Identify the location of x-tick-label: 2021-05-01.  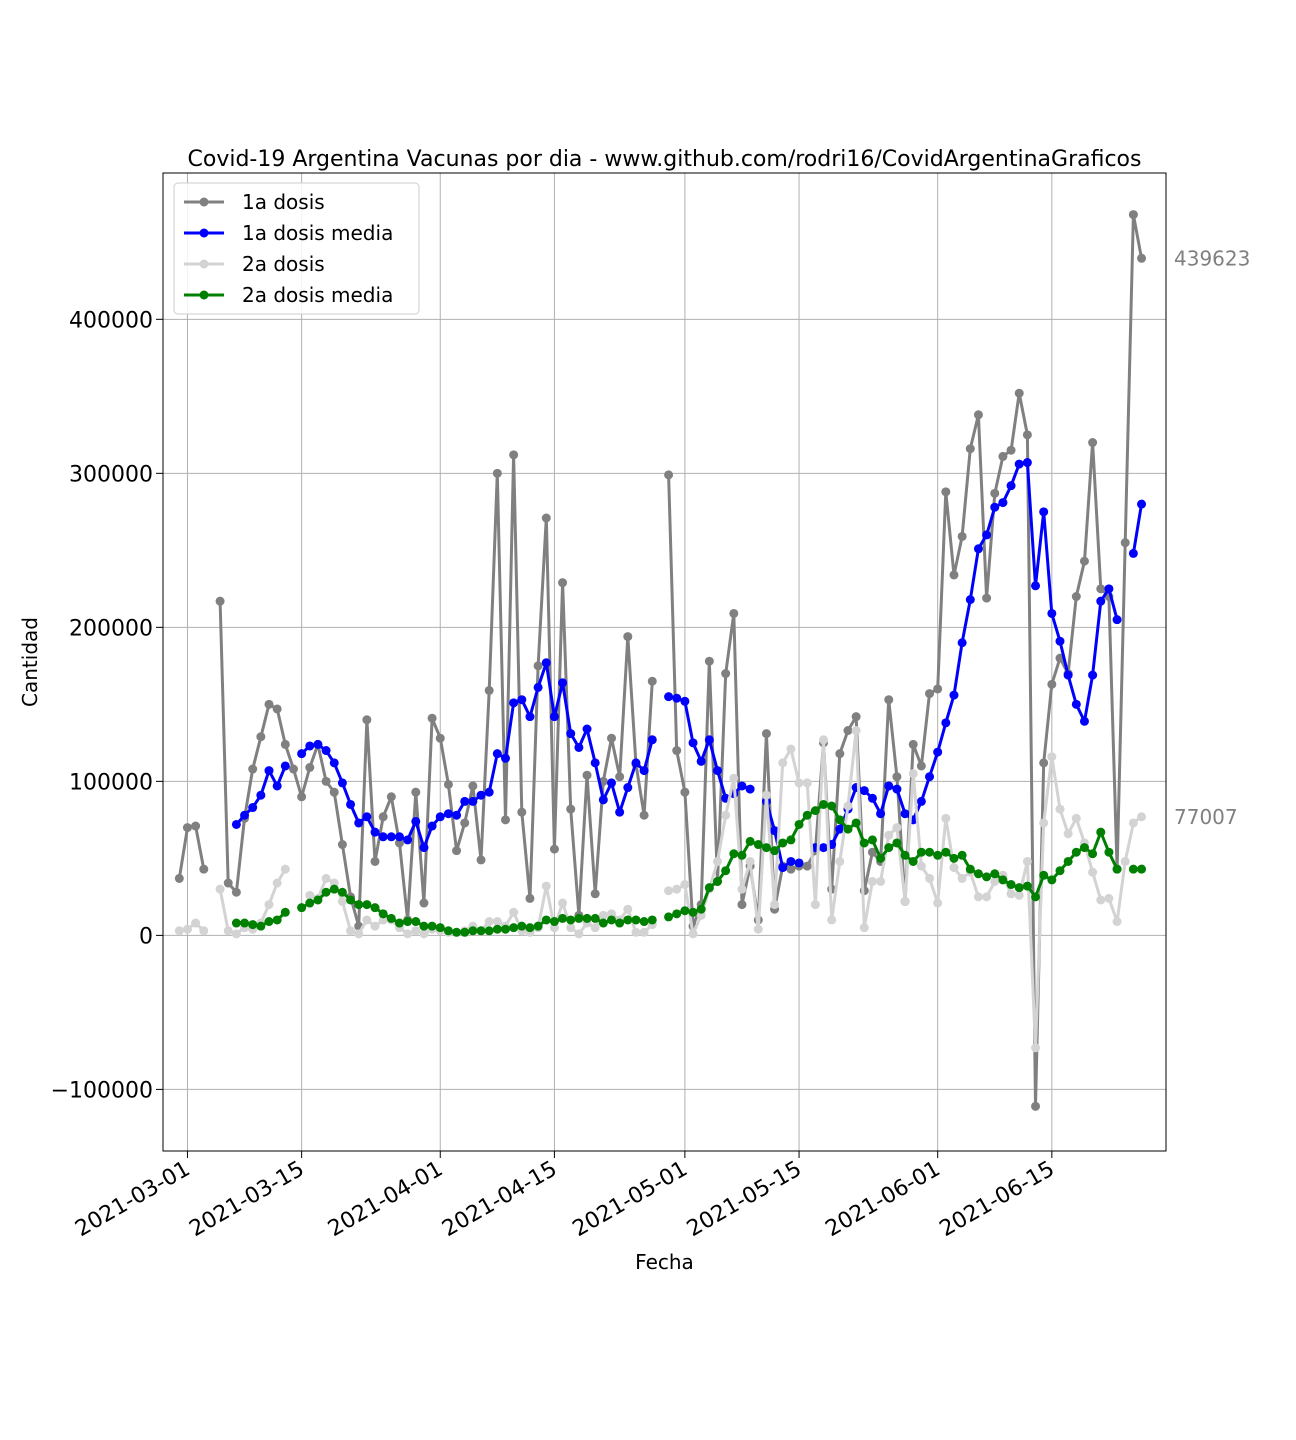
(630, 1200).